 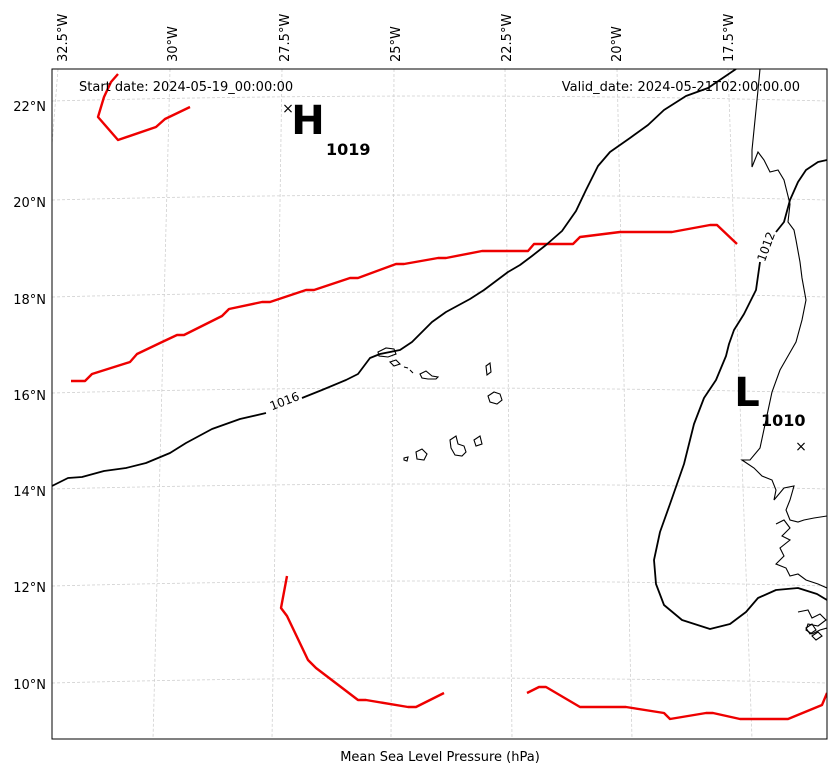 I want to click on coast-islands-bissagos, so click(x=814, y=632).